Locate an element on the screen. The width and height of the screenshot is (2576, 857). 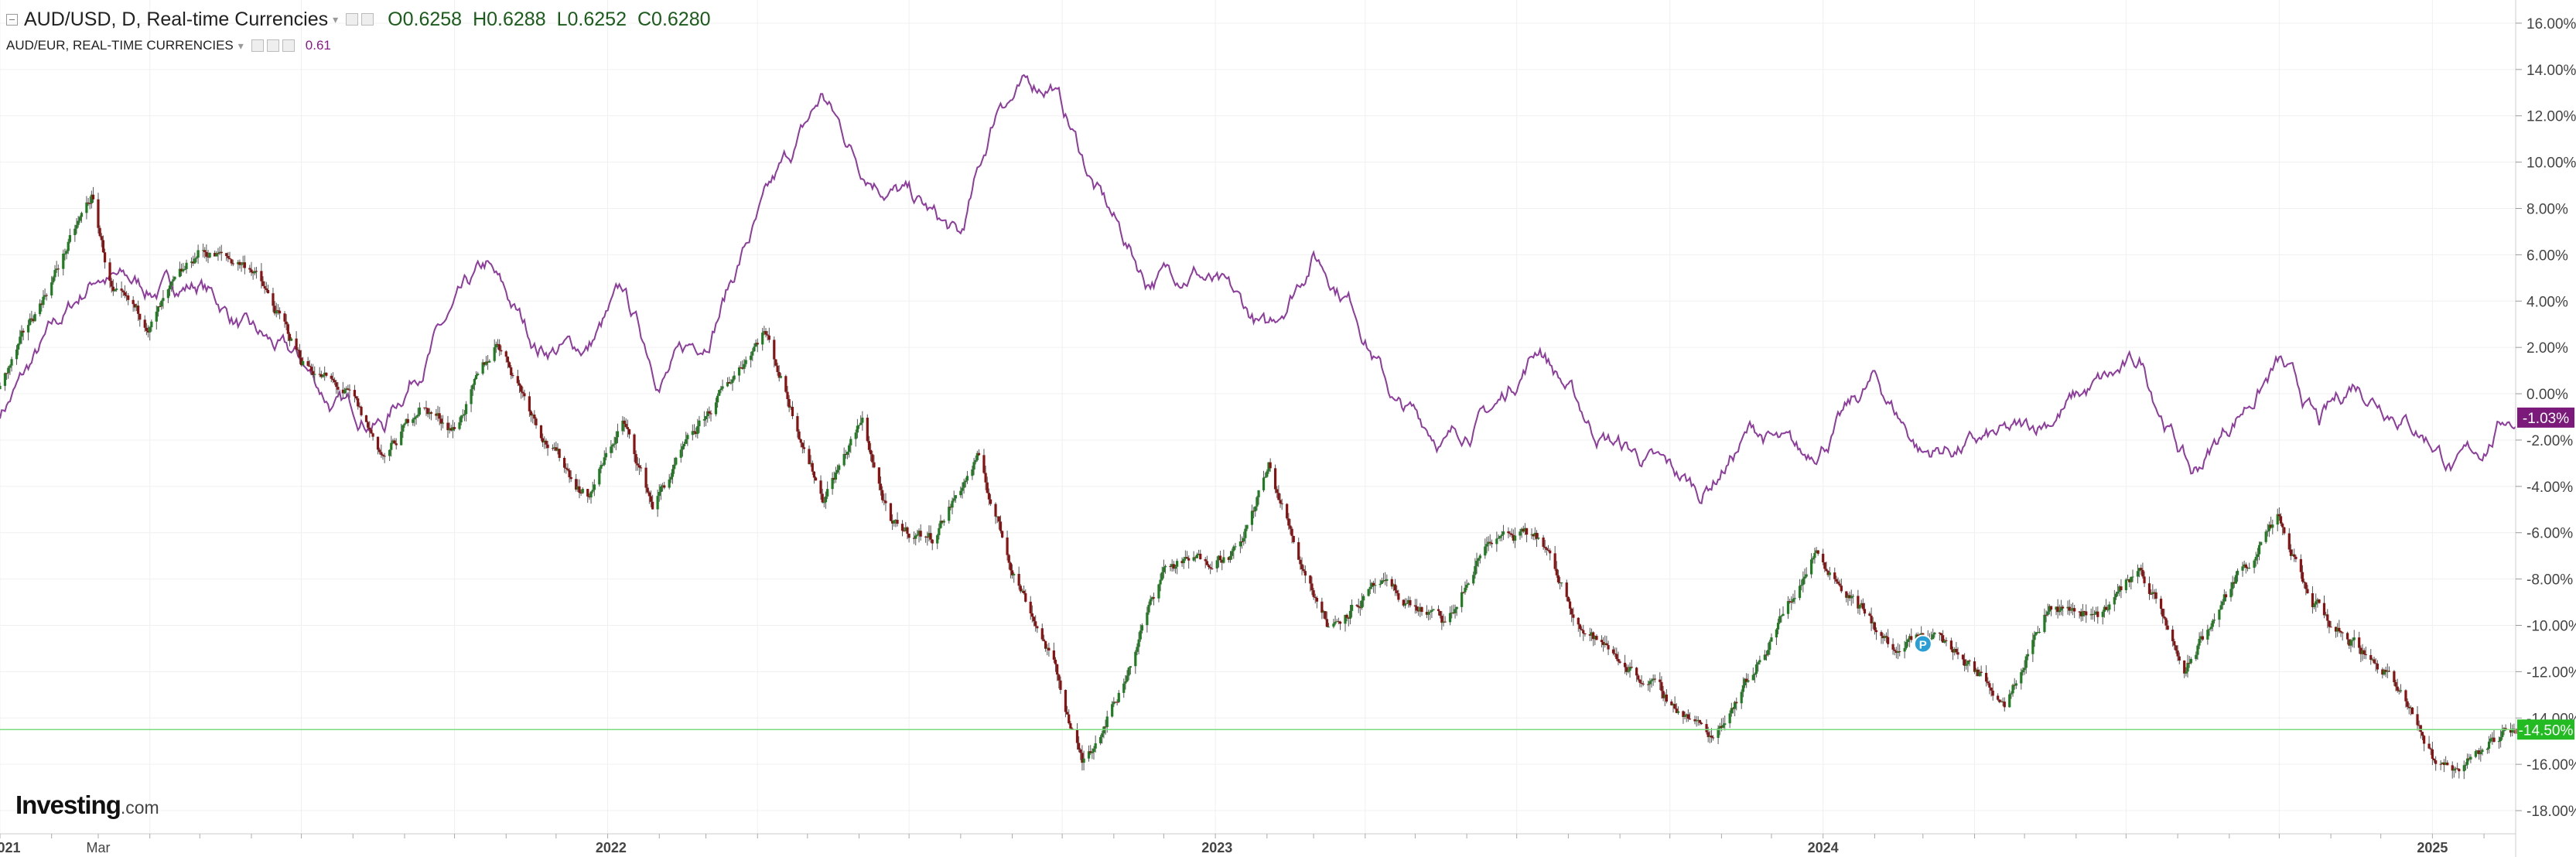
y-tick-label: -4.00% is located at coordinates (2549, 488).